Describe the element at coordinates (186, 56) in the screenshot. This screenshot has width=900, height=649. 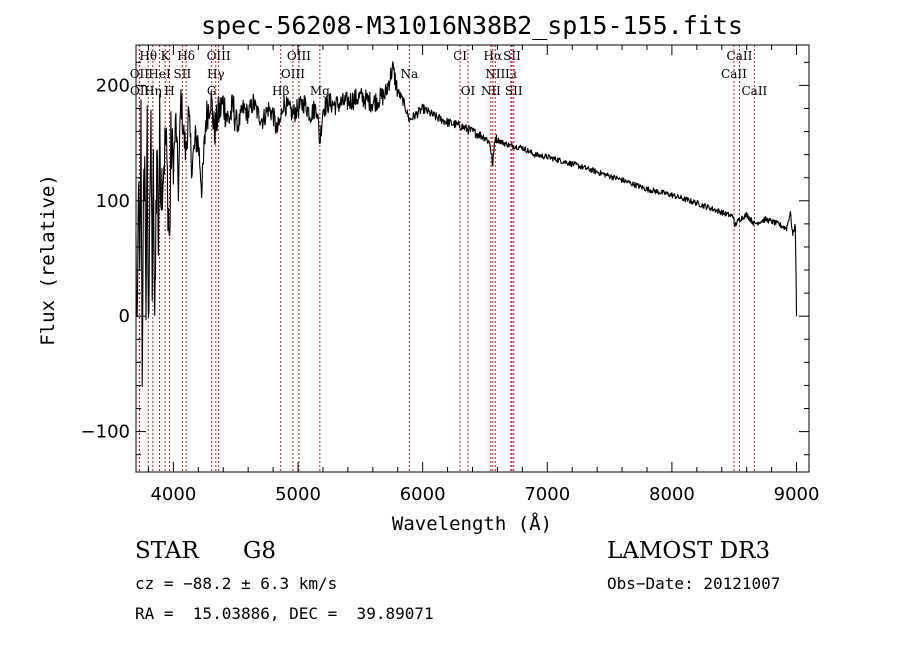
I see `line-marker-label-2: Hδ` at that location.